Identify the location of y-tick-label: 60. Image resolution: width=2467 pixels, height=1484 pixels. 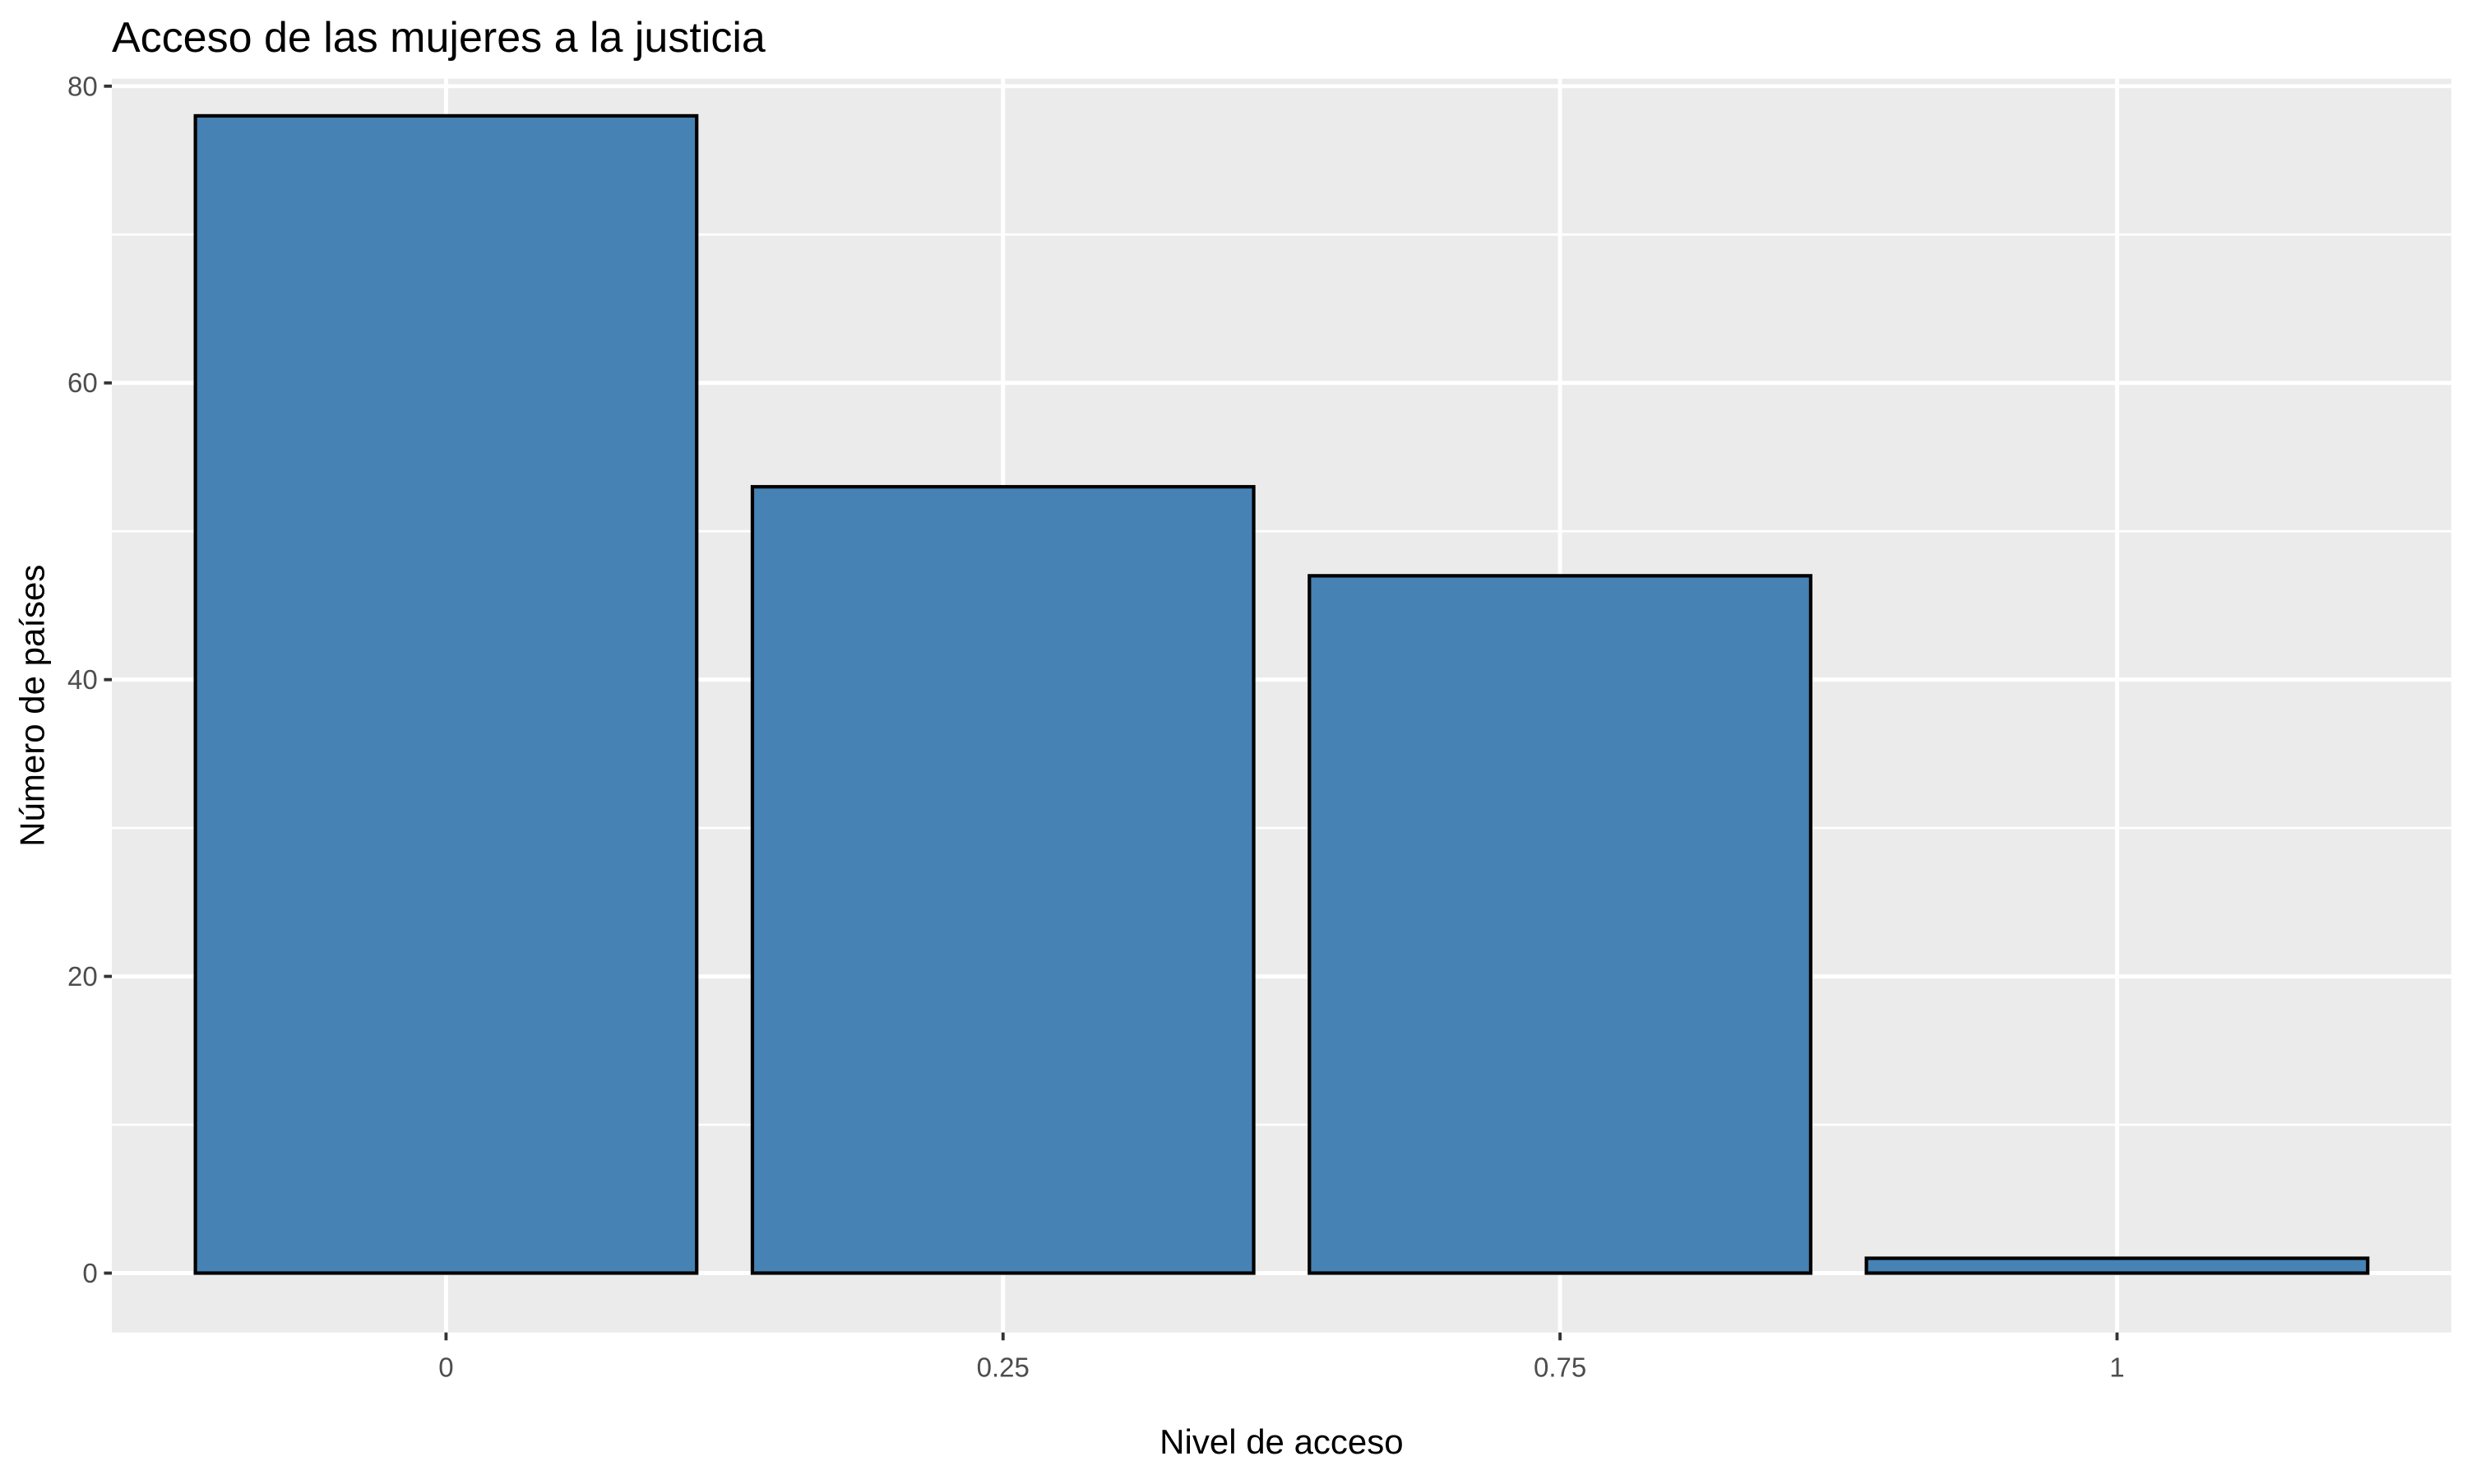
(82, 383).